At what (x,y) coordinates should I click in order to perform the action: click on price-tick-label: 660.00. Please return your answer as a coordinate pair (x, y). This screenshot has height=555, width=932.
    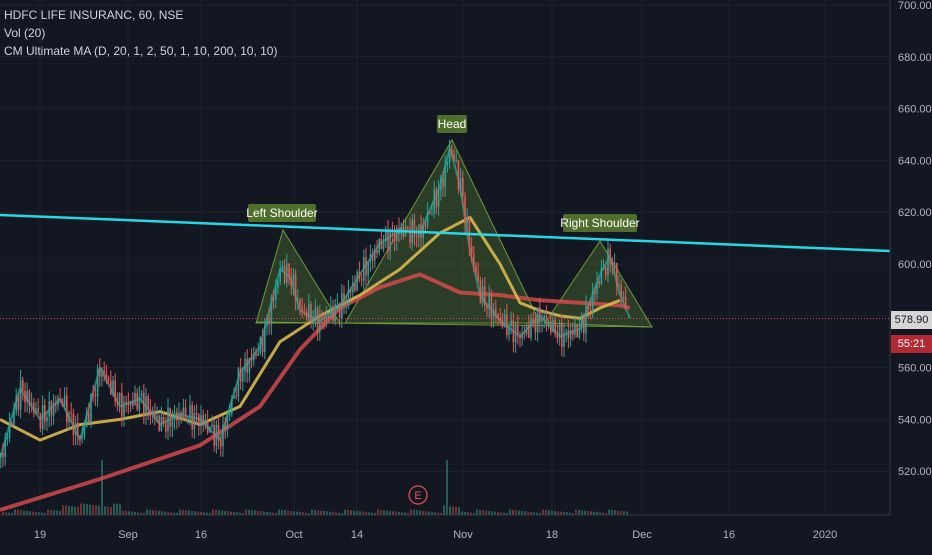
    Looking at the image, I should click on (915, 110).